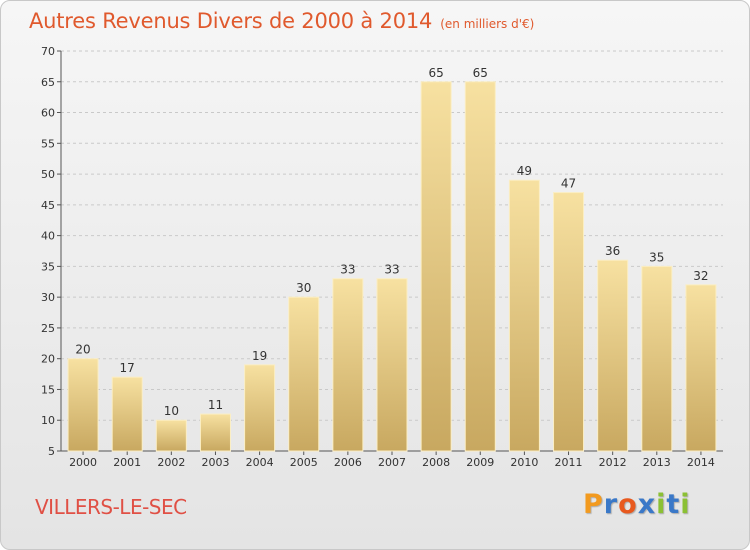 Image resolution: width=750 pixels, height=550 pixels. What do you see at coordinates (304, 462) in the screenshot?
I see `x-tick-label: 2005` at bounding box center [304, 462].